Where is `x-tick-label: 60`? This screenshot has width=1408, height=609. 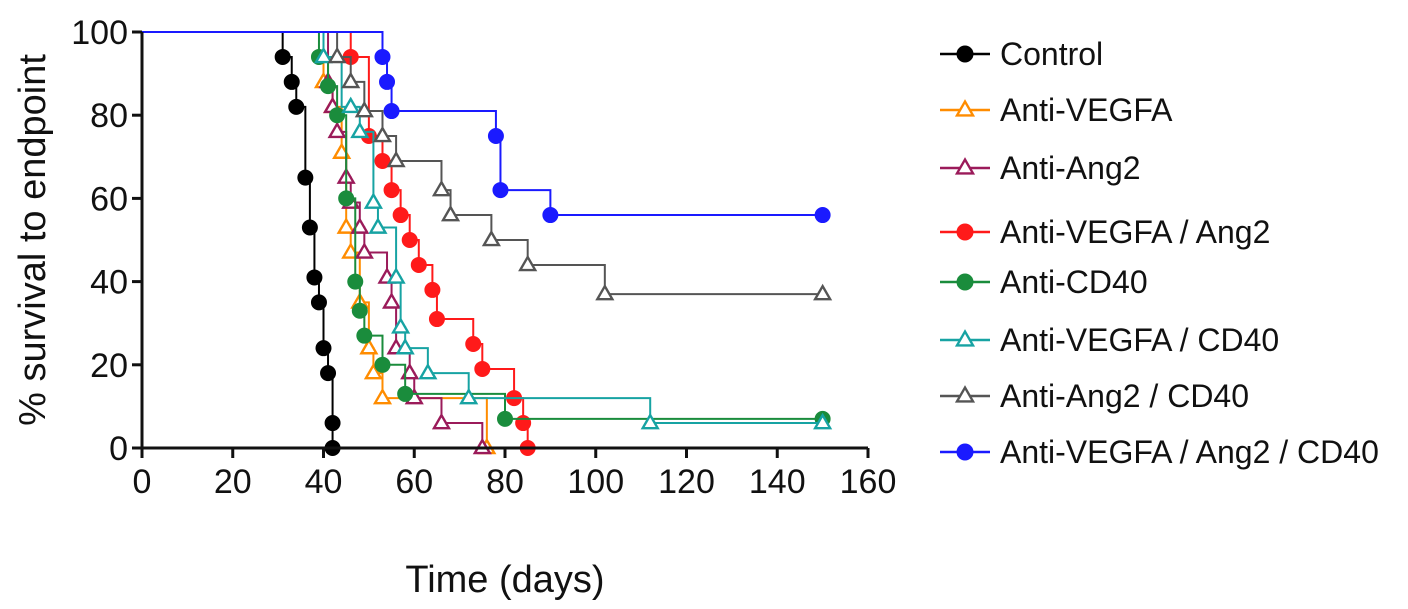
x-tick-label: 60 is located at coordinates (414, 482).